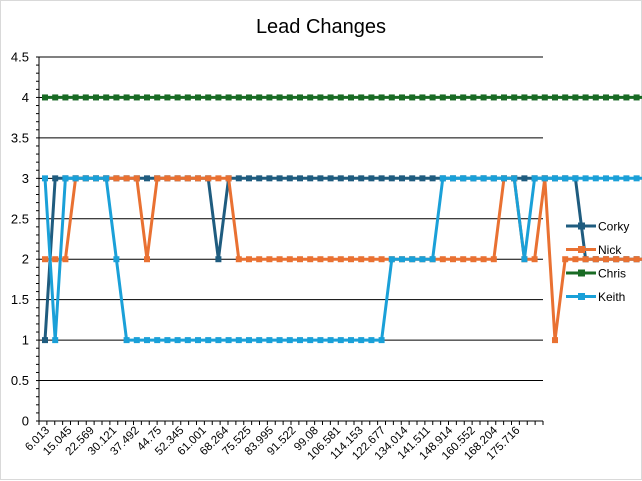  I want to click on legend-label: Chris, so click(612, 274).